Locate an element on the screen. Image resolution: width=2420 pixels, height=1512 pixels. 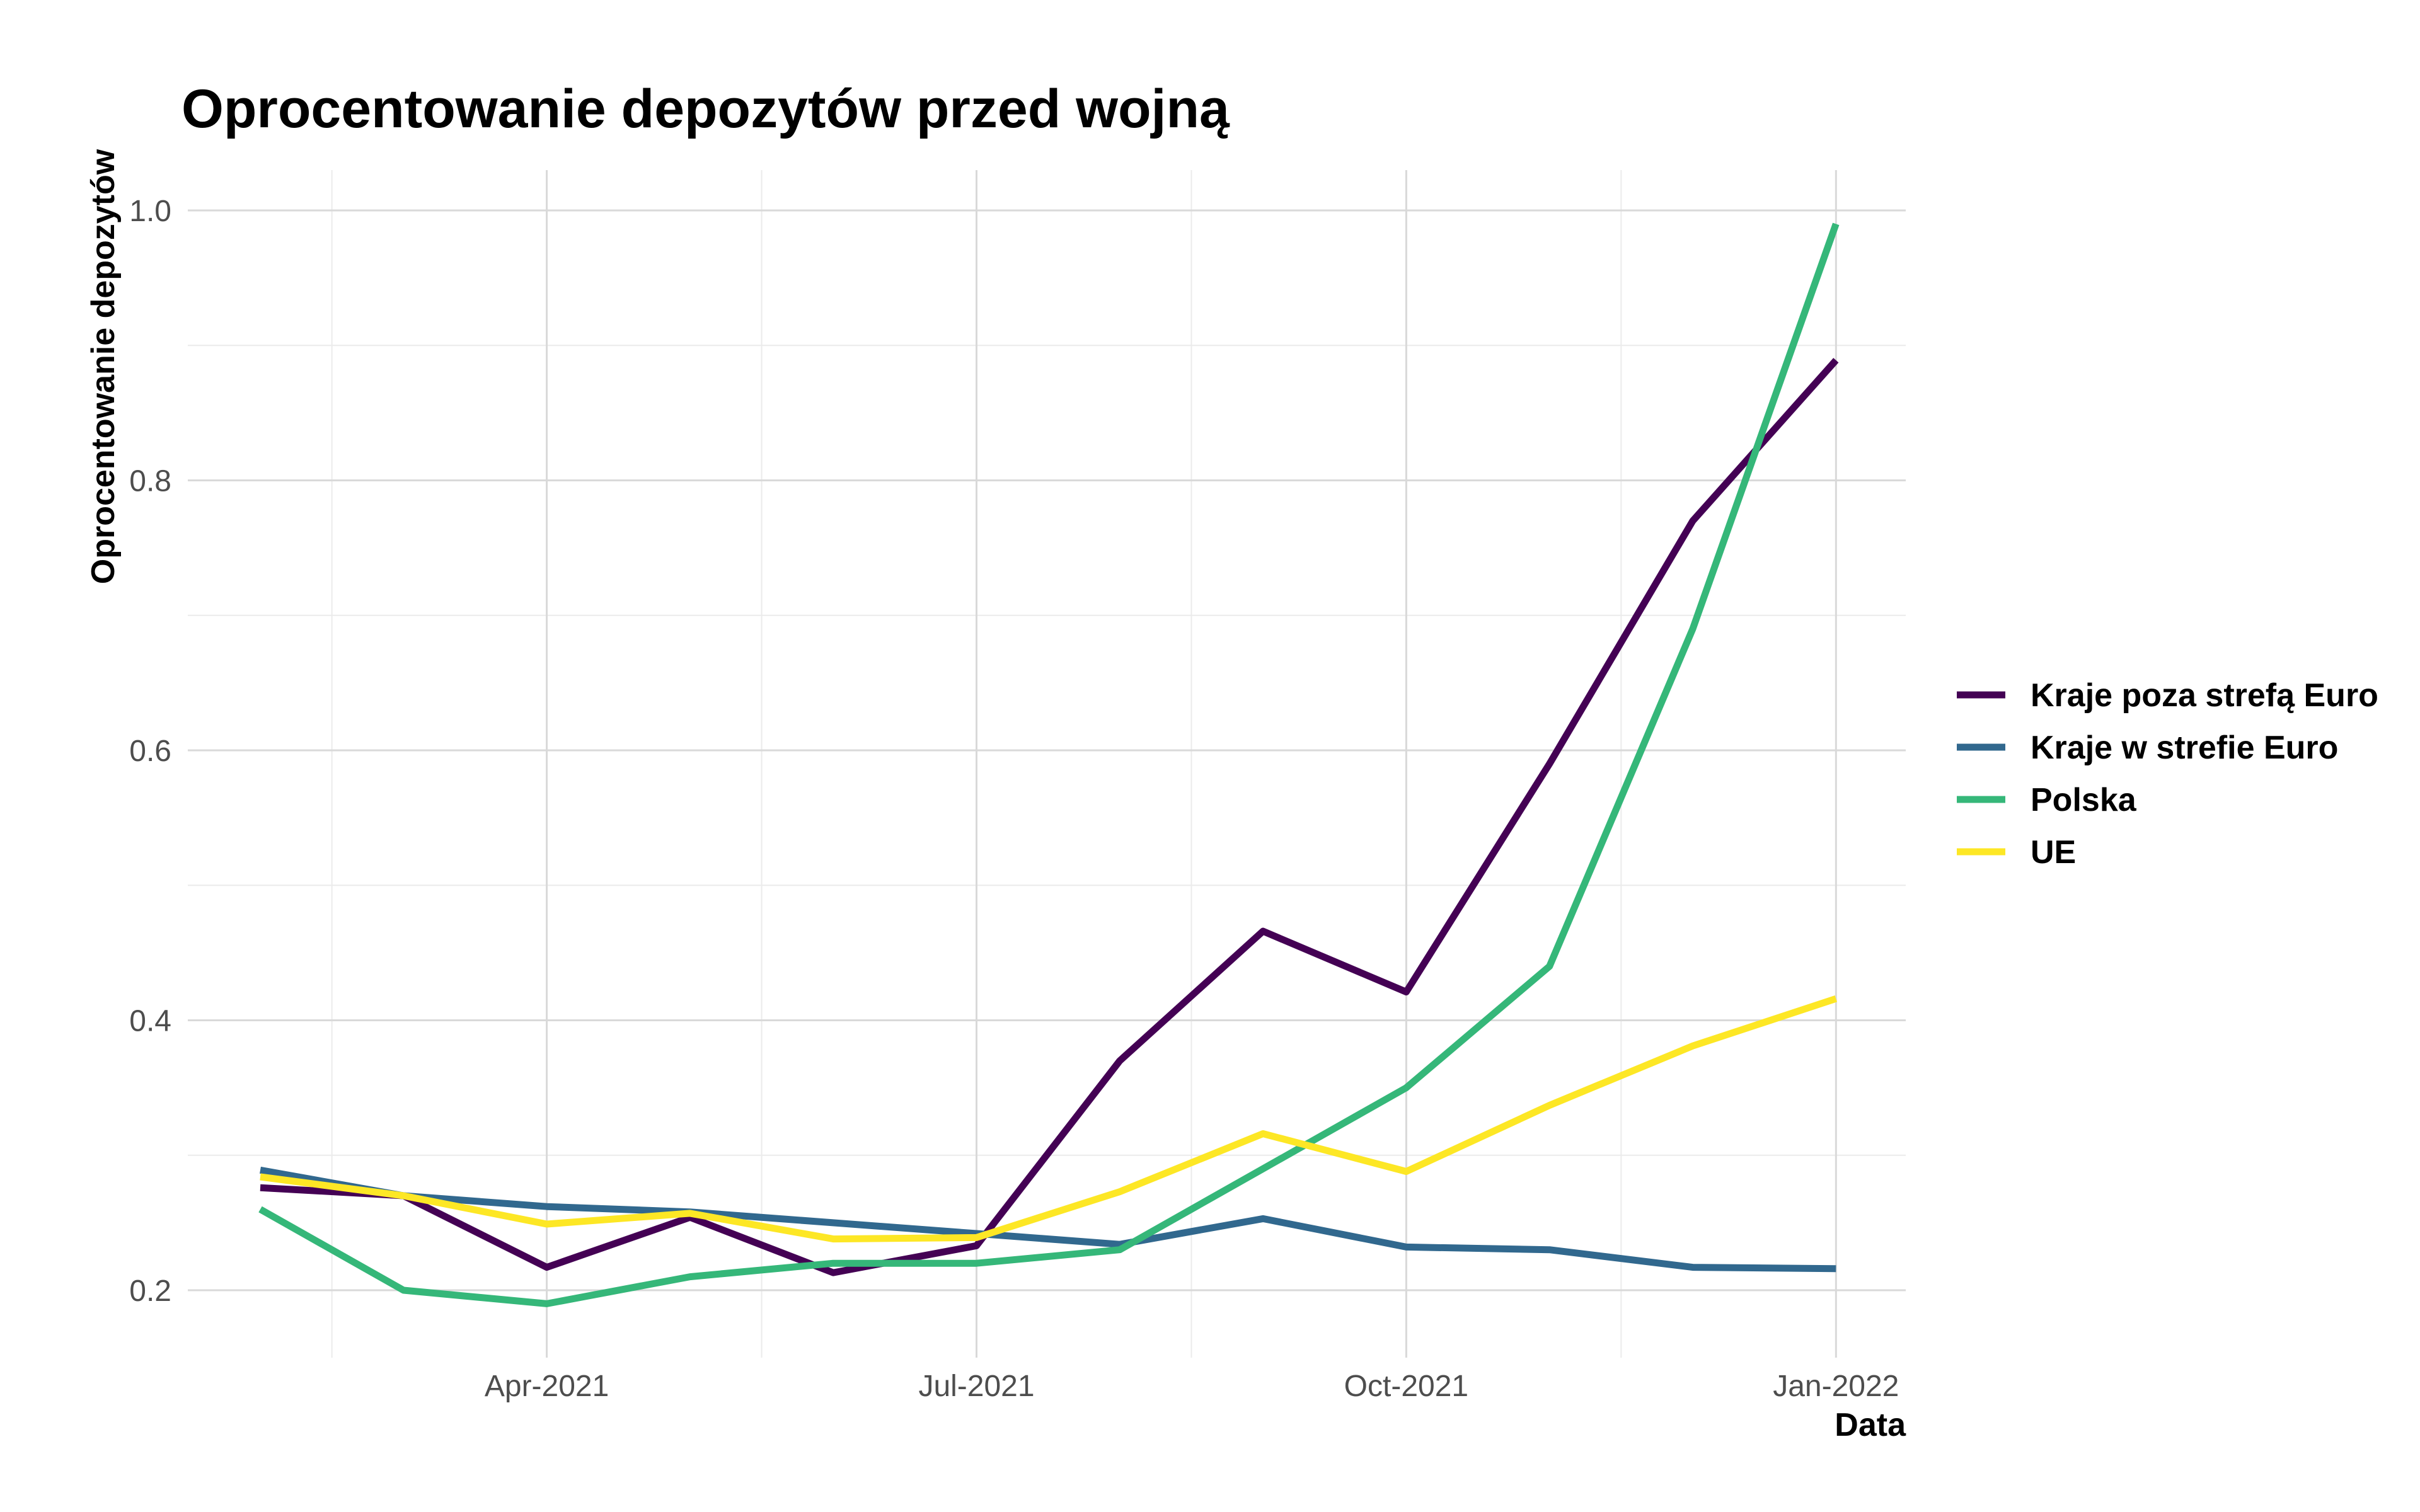
y-axis: 0.2 0.4 0.6 0.8 1.0 is located at coordinates (150, 751).